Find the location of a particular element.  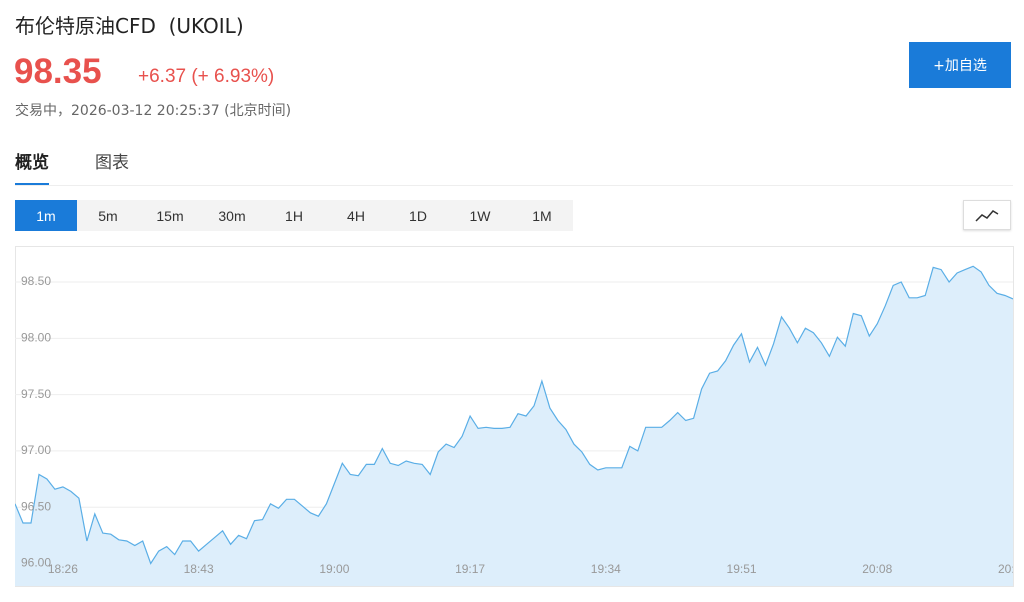

y-tick-label: 97.50 is located at coordinates (36, 394).